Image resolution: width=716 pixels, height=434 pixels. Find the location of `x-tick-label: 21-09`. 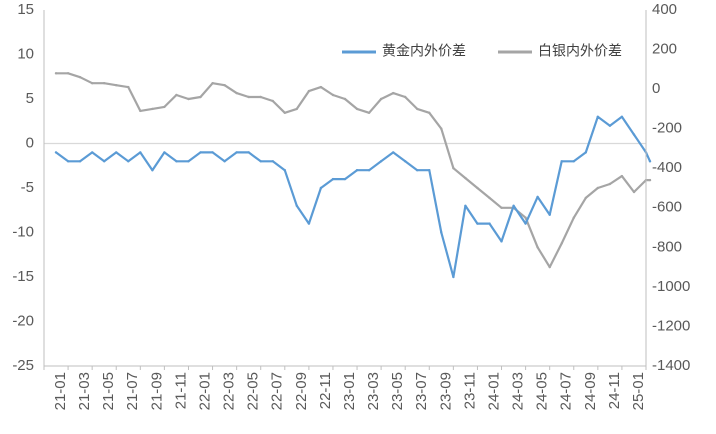

x-tick-label: 21-09 is located at coordinates (156, 391).